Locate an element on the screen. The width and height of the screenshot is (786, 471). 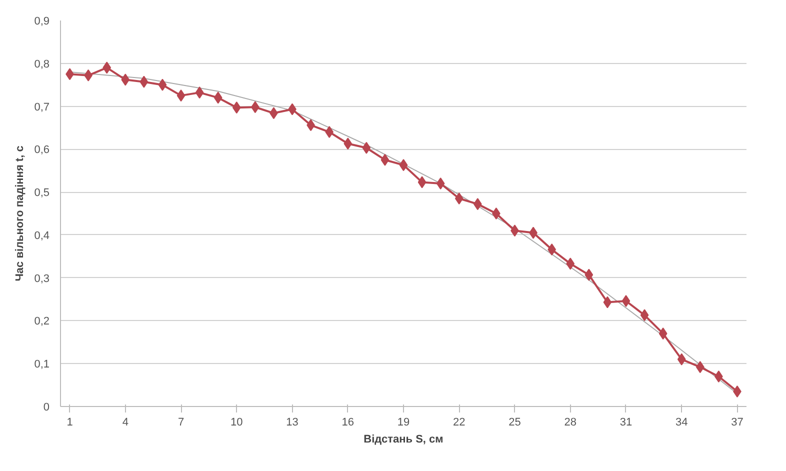
y-tick-label: 0 is located at coordinates (46, 408).